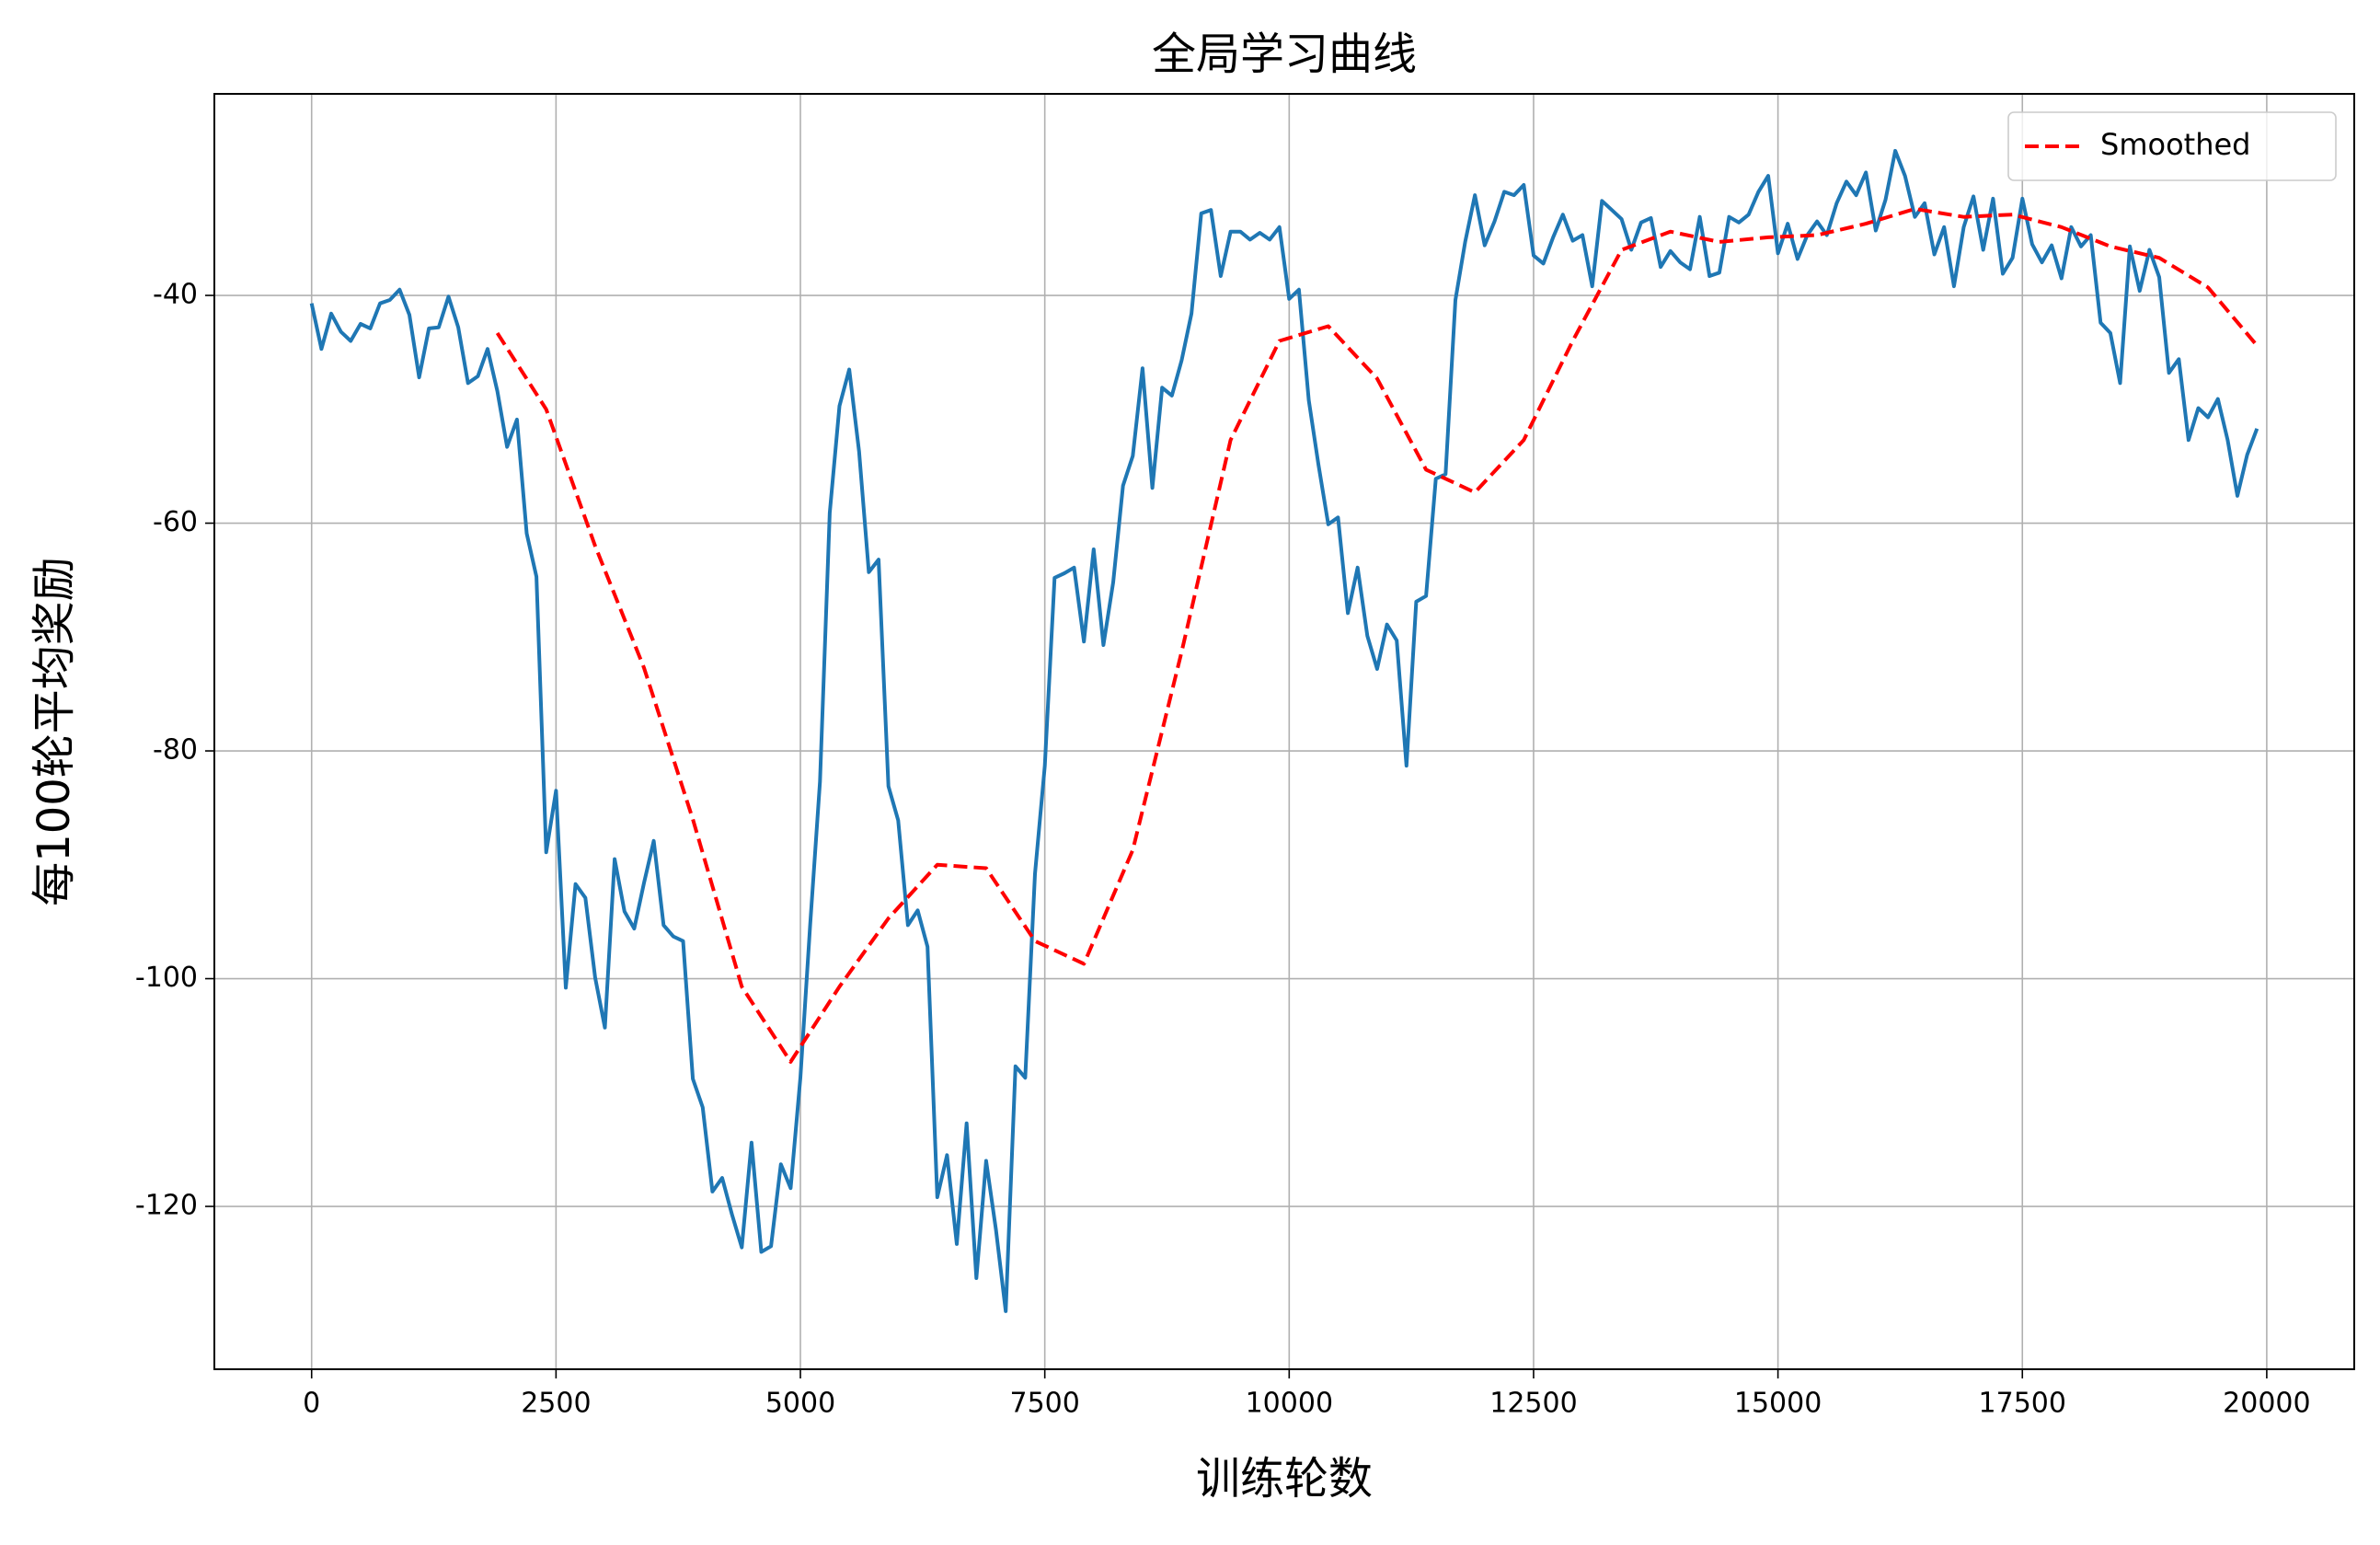  I want to click on x-tick-label: 5000, so click(800, 1404).